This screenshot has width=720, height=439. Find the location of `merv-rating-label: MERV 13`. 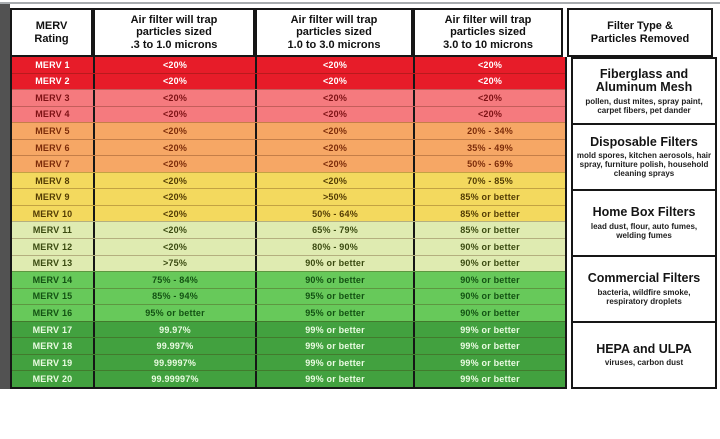

merv-rating-label: MERV 13 is located at coordinates (53, 263).